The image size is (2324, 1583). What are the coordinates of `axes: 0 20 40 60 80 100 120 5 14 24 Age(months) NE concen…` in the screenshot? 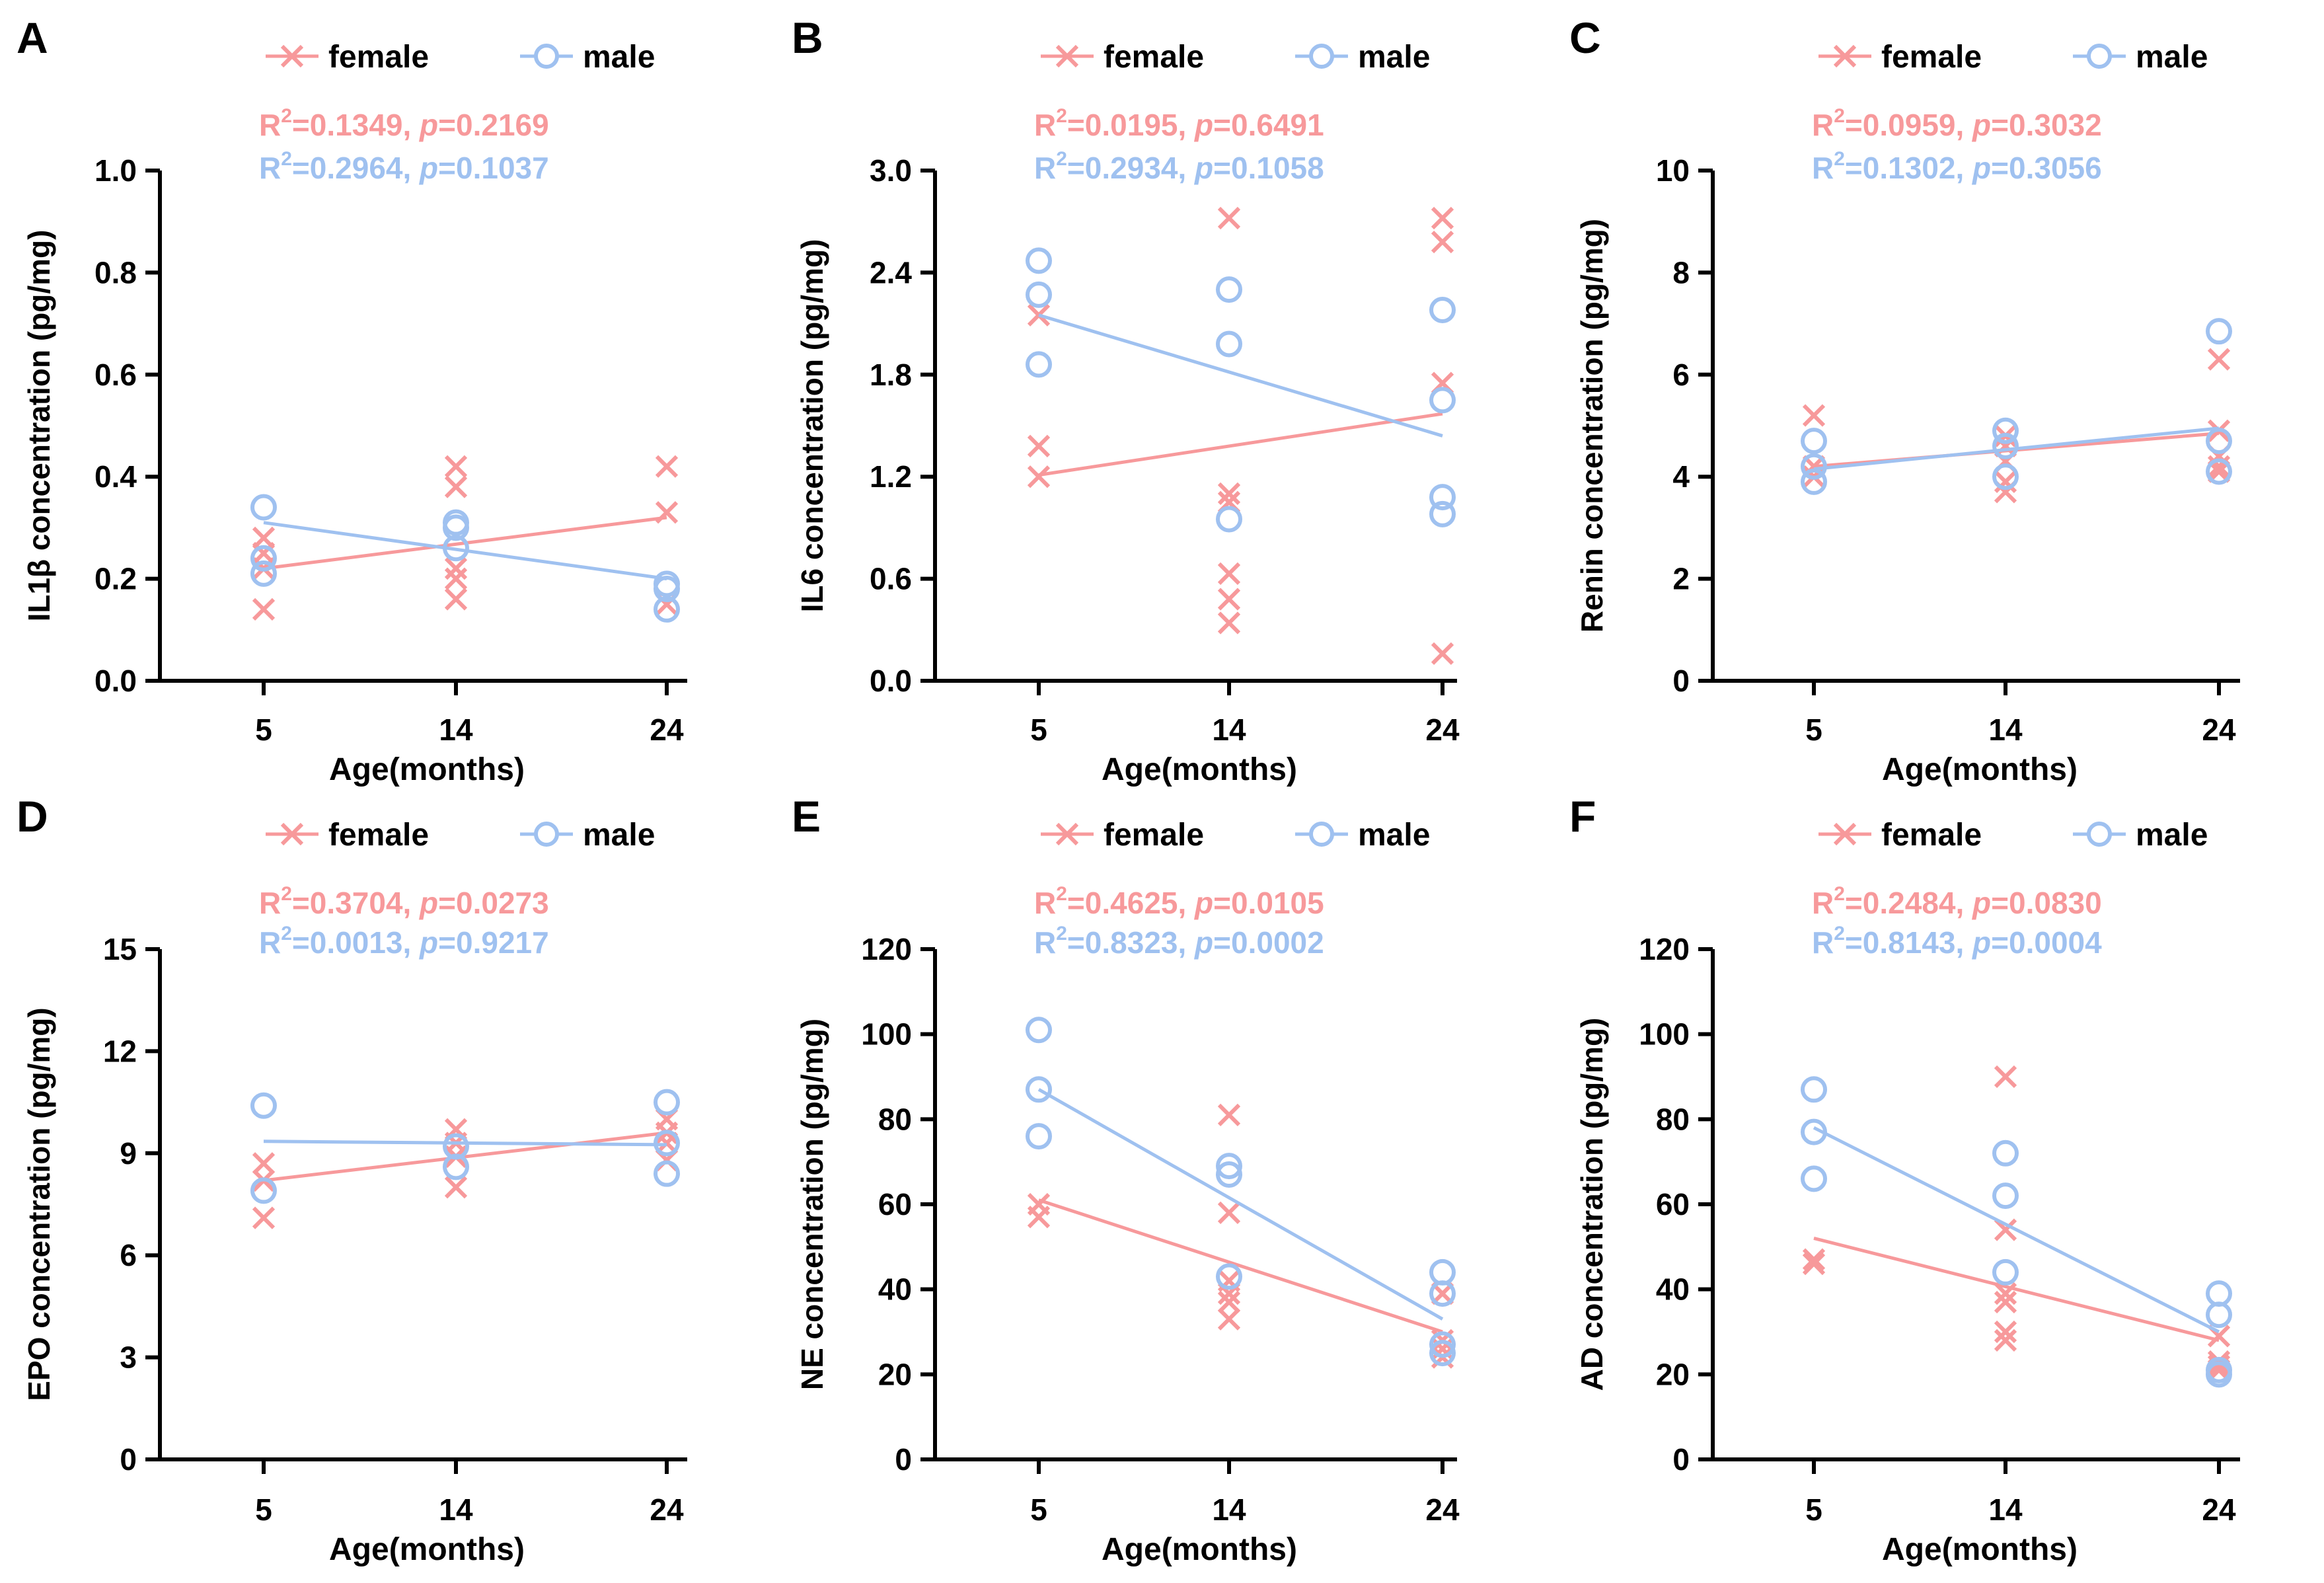 It's located at (1127, 1249).